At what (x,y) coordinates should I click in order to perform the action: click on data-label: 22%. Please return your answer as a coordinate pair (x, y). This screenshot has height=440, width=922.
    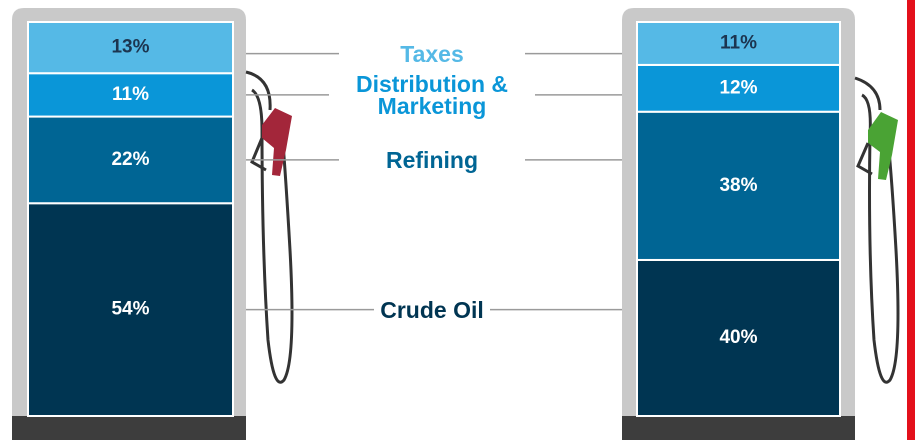
    Looking at the image, I should click on (130, 159).